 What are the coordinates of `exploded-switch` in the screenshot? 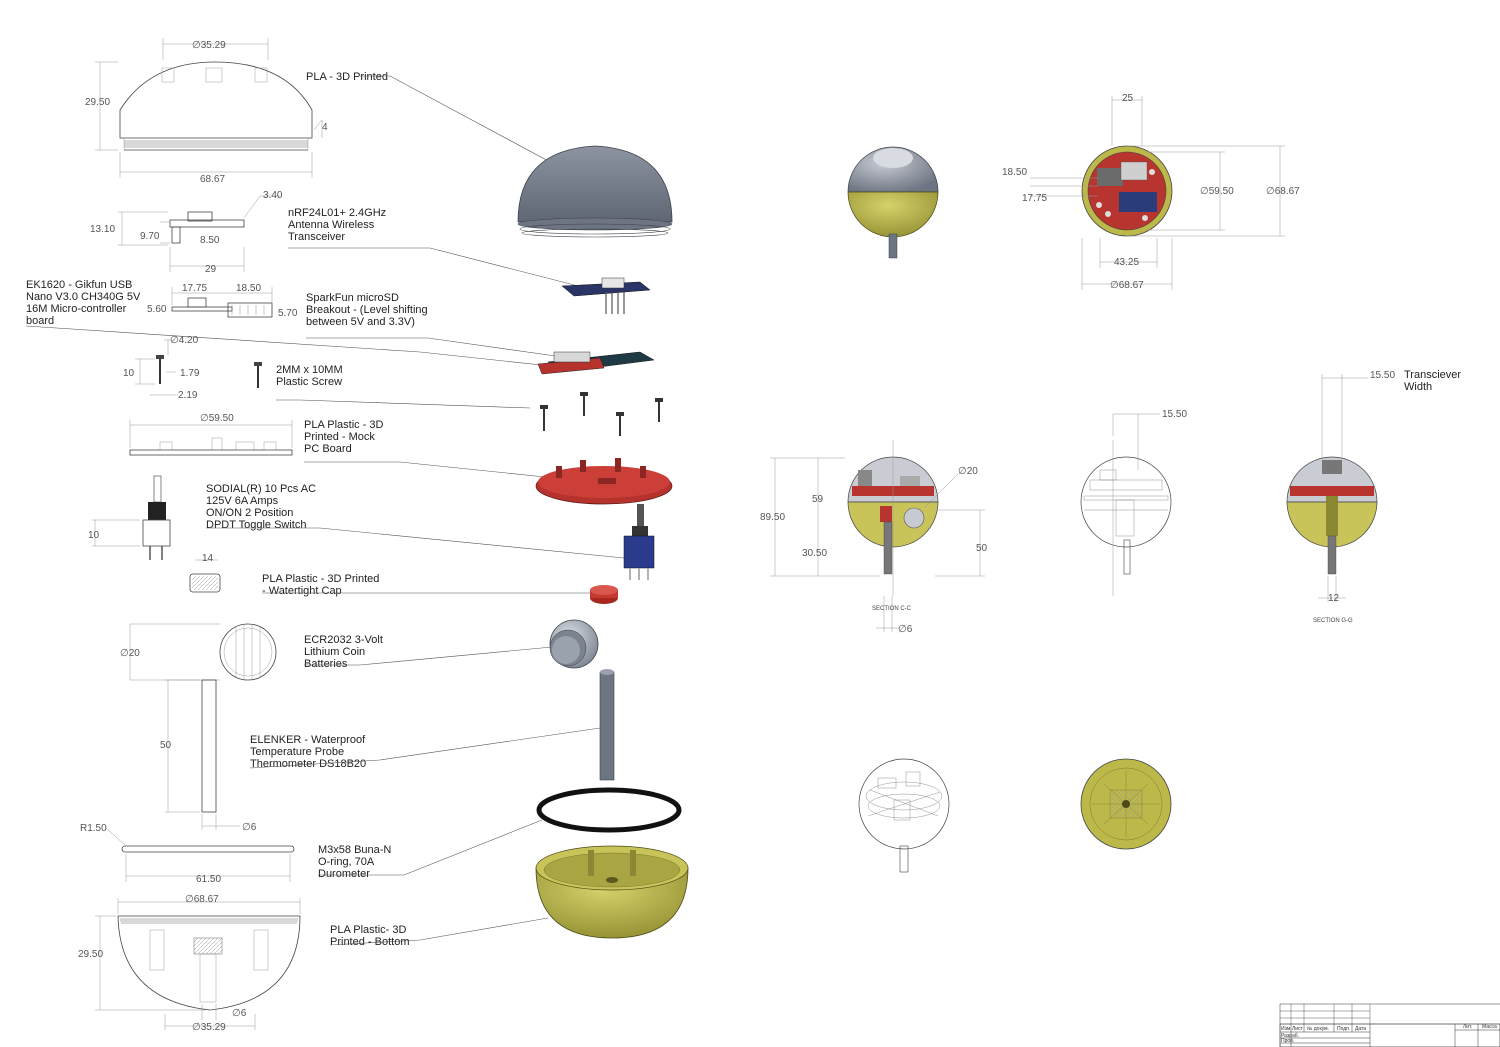 It's located at (639, 542).